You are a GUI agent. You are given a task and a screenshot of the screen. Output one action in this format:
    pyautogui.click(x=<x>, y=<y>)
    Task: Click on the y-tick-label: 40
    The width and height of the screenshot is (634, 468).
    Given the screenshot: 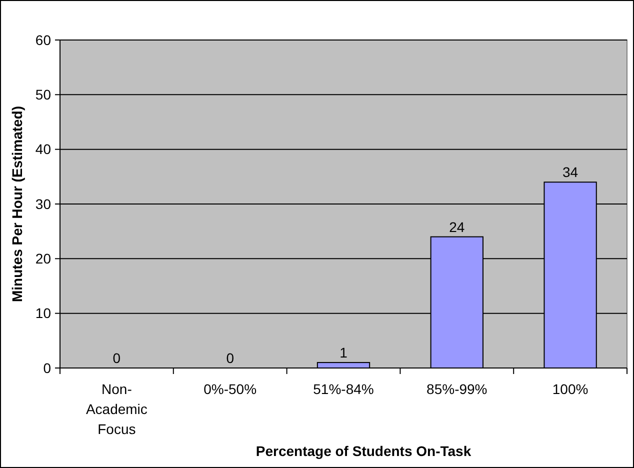 What is the action you would take?
    pyautogui.click(x=43, y=149)
    